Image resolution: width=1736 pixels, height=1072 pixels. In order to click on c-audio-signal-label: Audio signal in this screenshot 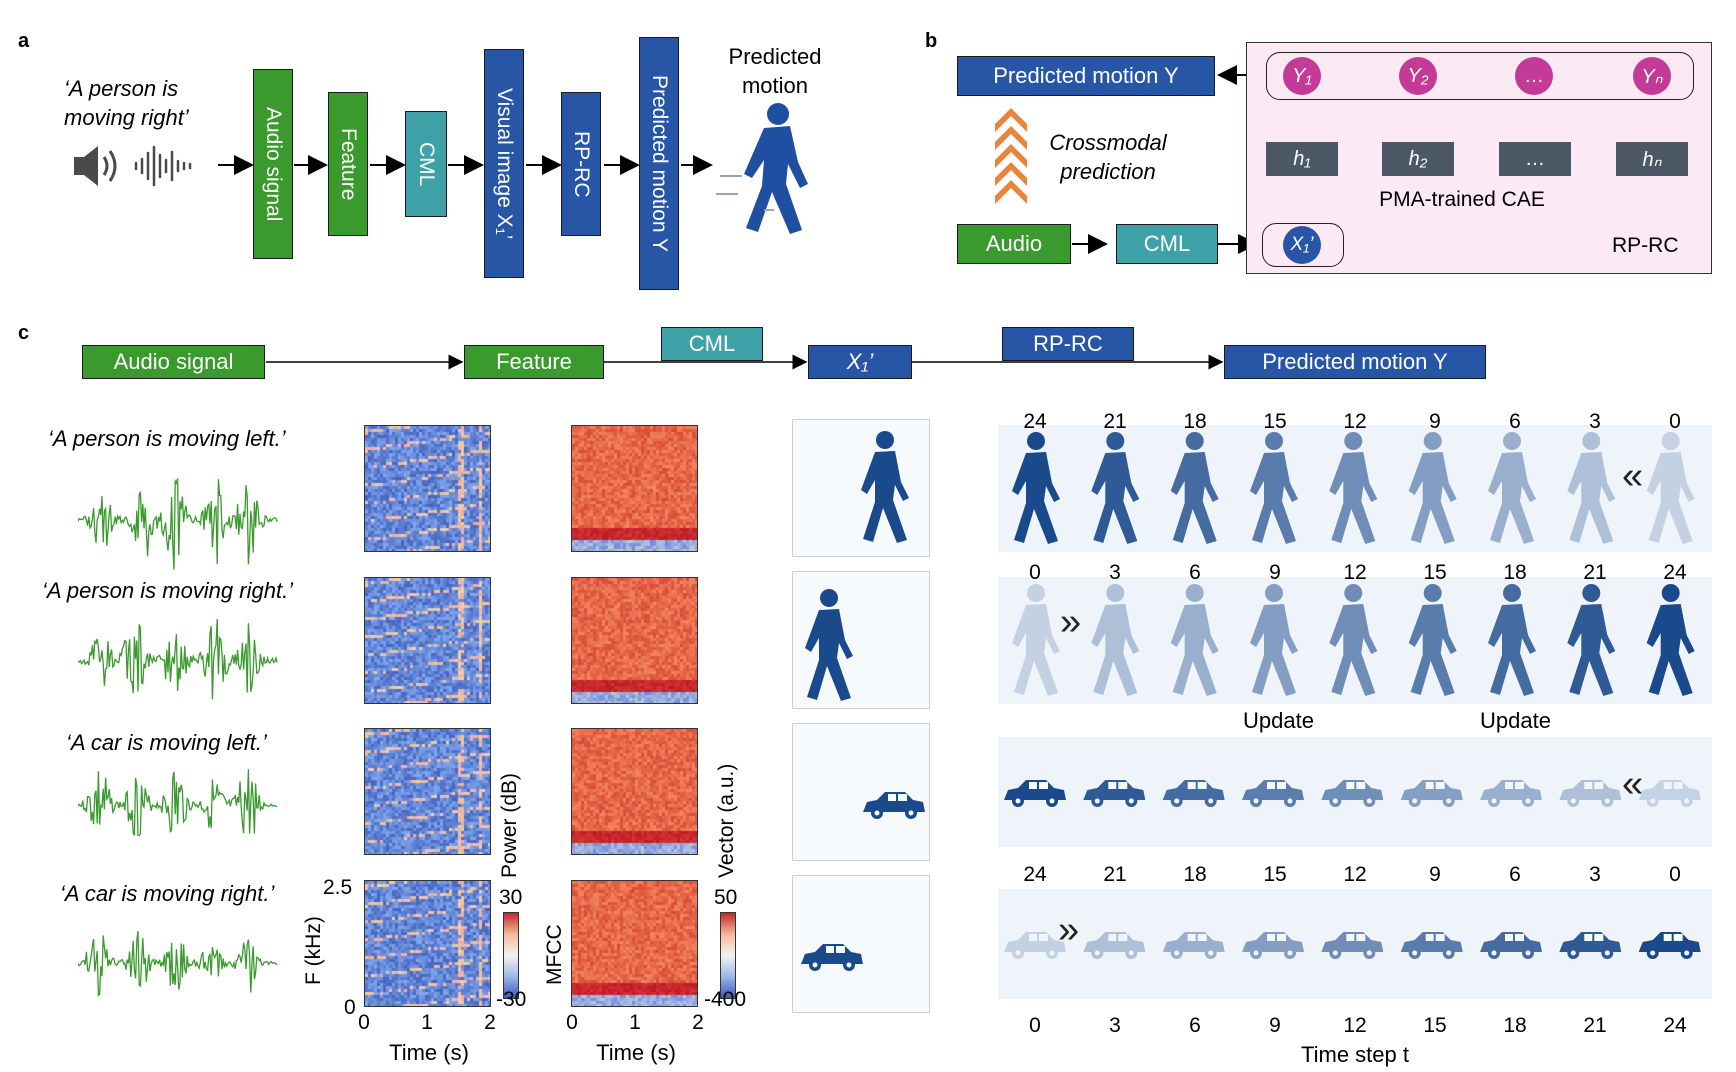, I will do `click(173, 361)`.